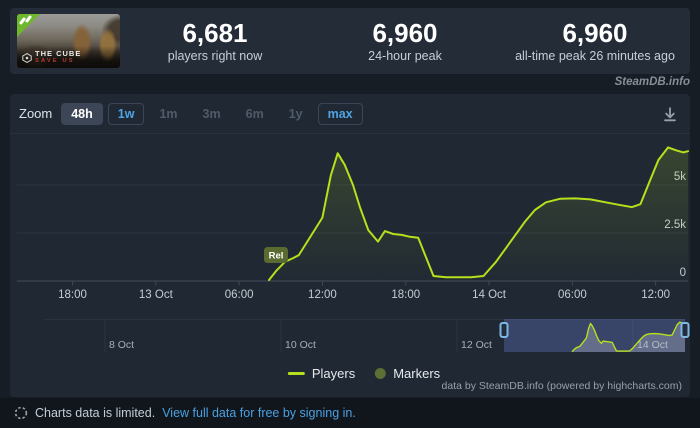 This screenshot has height=428, width=700. What do you see at coordinates (381, 373) in the screenshot?
I see `dot-swatch-icon` at bounding box center [381, 373].